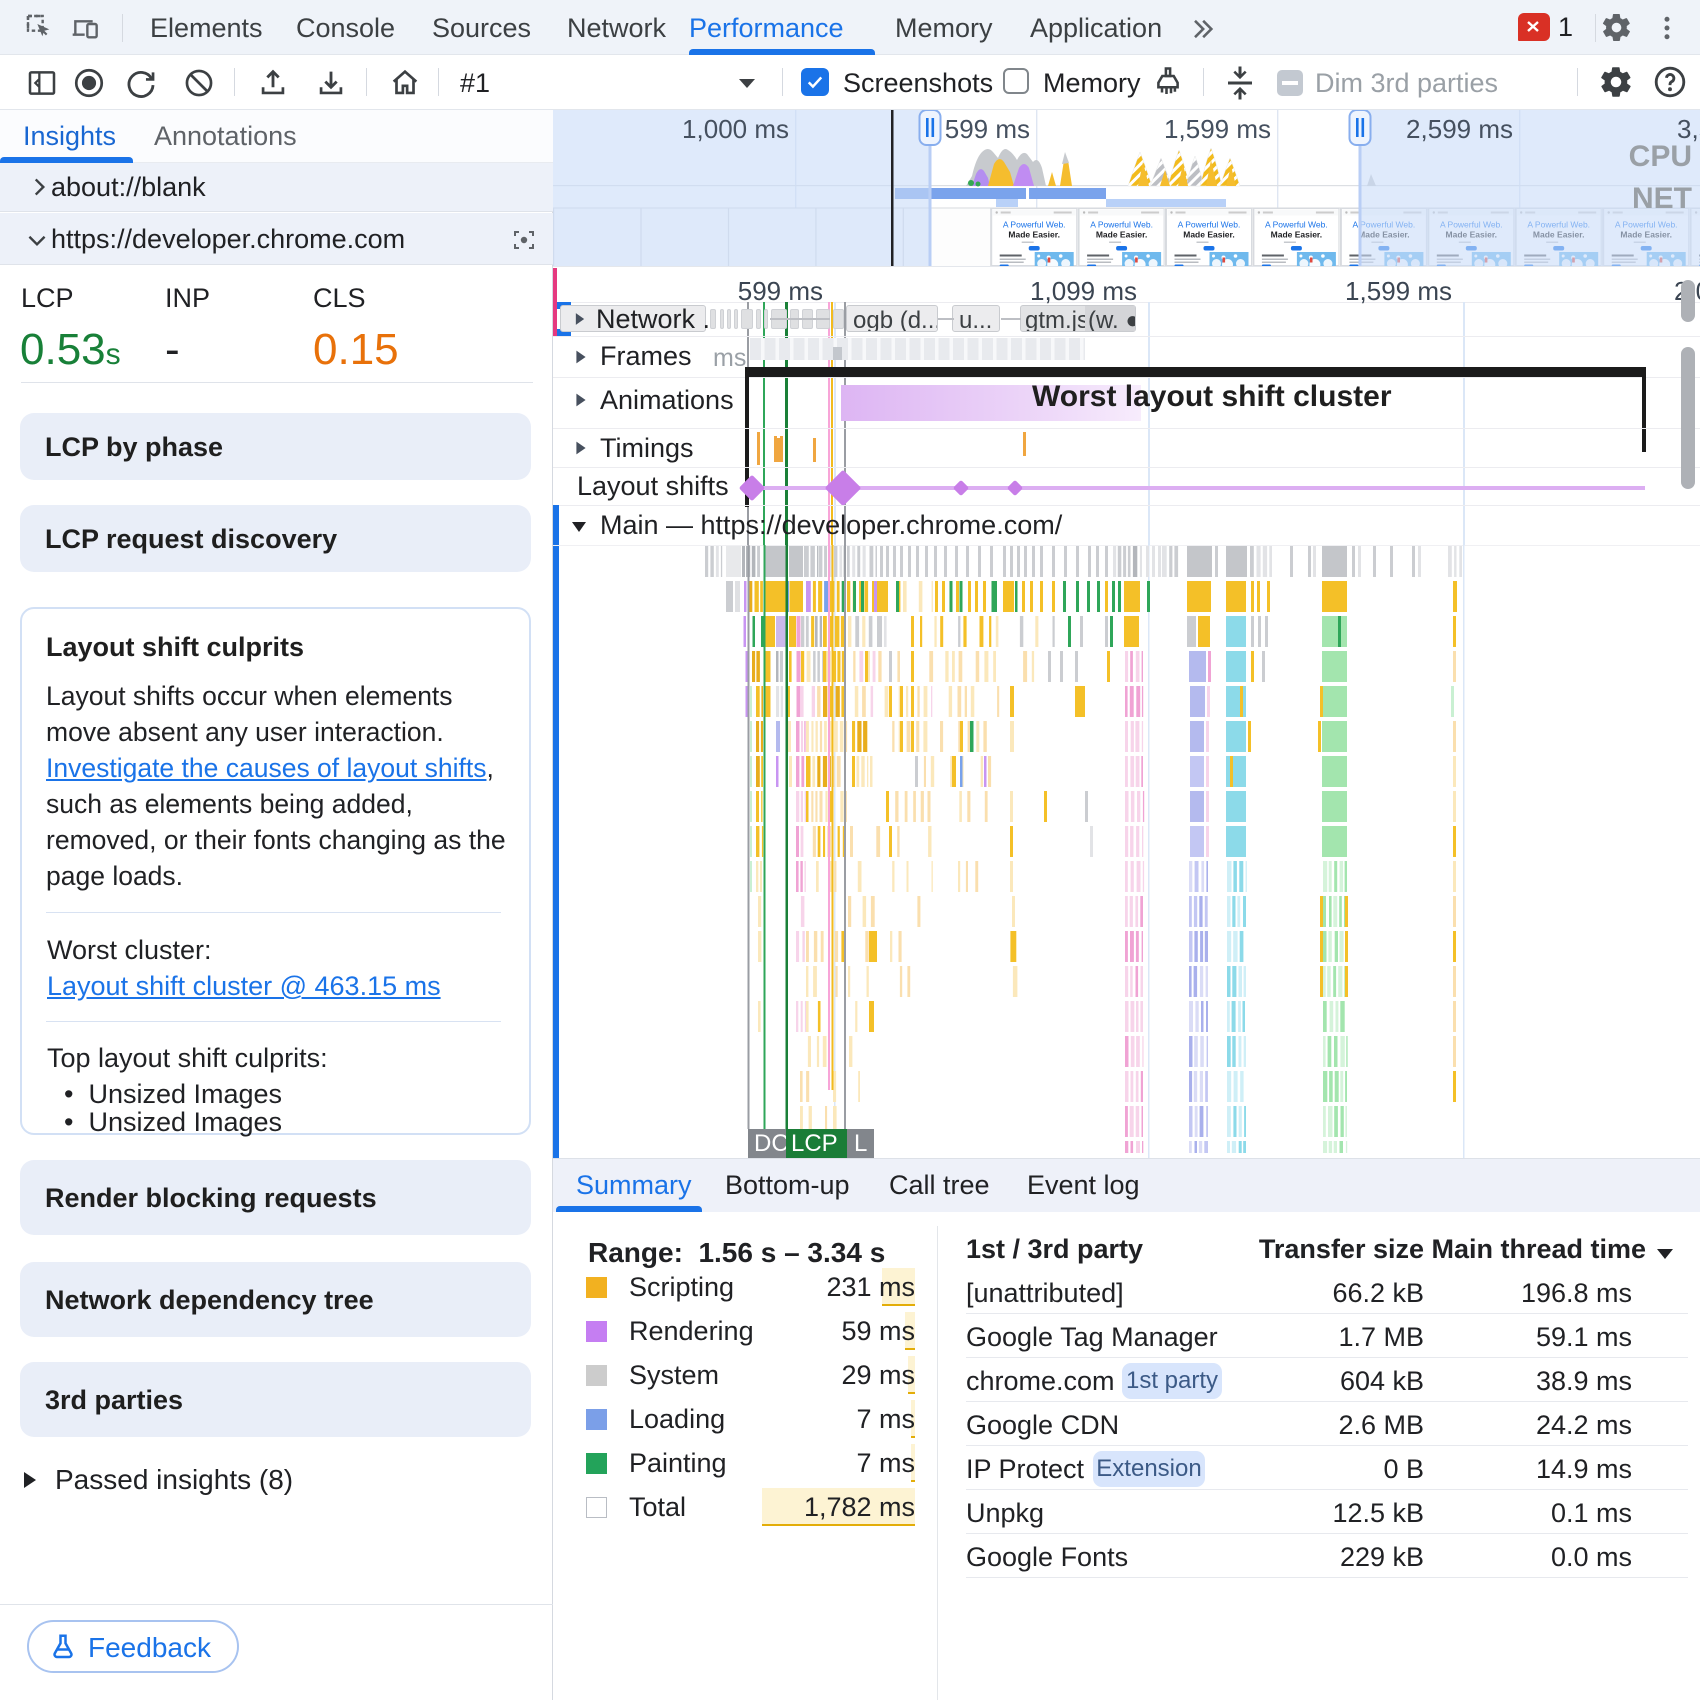 This screenshot has height=1700, width=1700. I want to click on svg-text: NET, so click(1662, 198).